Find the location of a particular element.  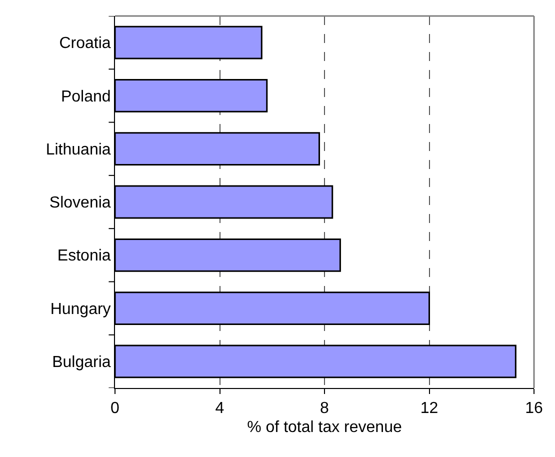

y-tick-label: Hungary is located at coordinates (80, 309).